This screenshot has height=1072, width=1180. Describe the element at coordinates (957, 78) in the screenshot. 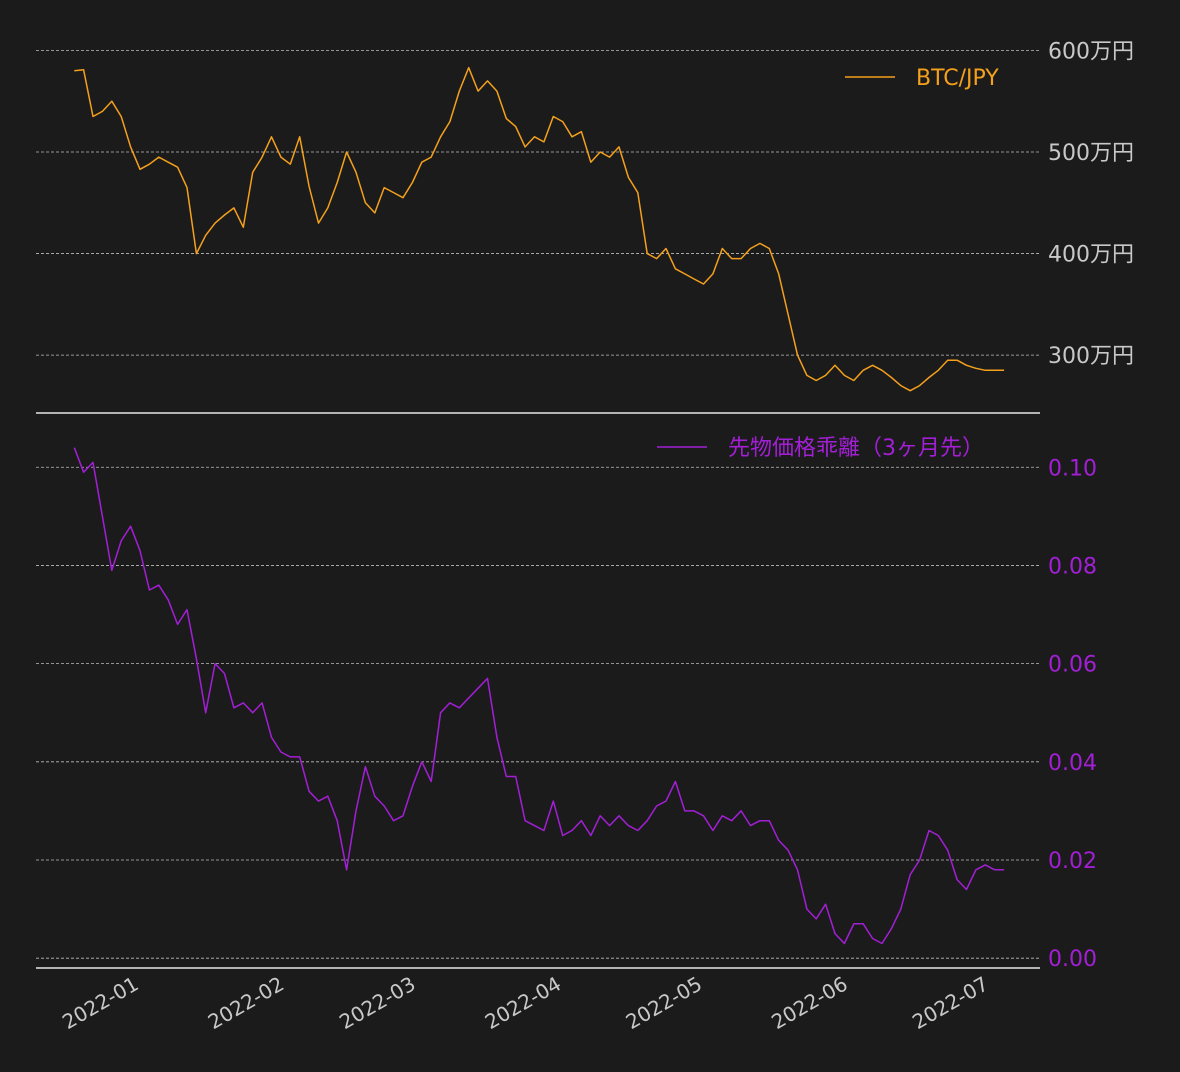

I see `legend-label-btc-jpy: BTC/JPY` at that location.